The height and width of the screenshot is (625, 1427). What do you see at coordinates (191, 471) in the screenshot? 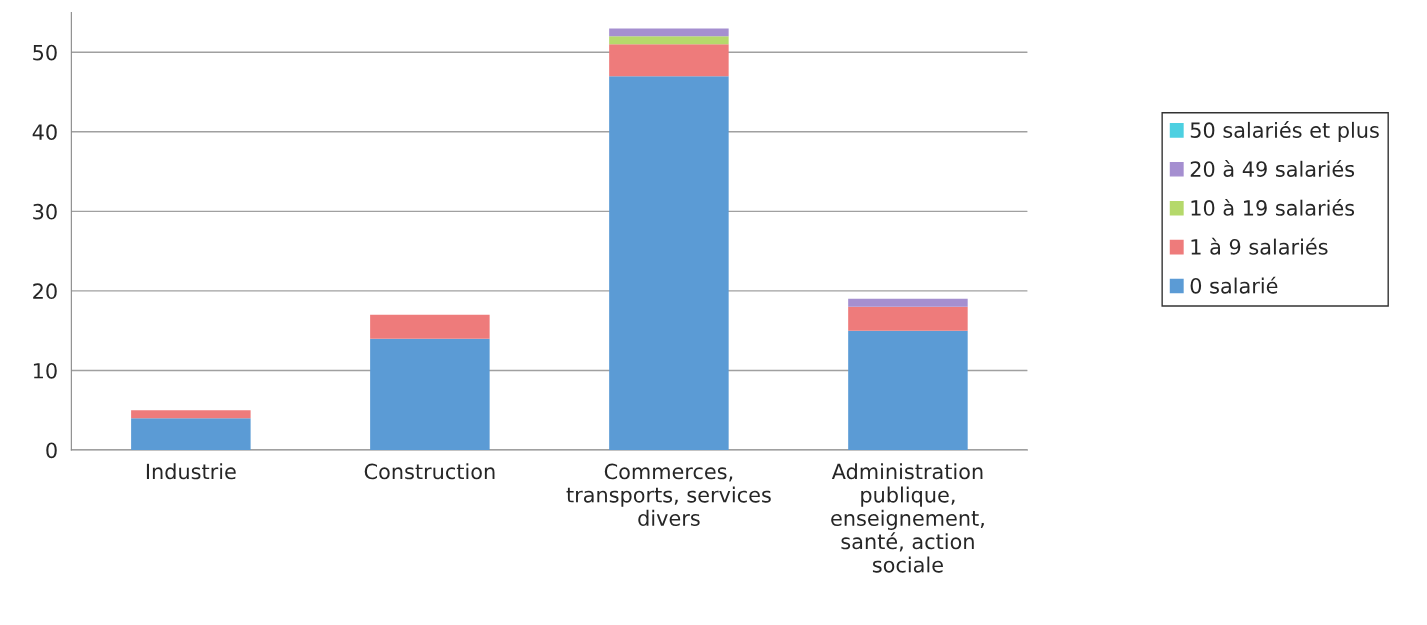
I see `x-tick-label: Industrie` at bounding box center [191, 471].